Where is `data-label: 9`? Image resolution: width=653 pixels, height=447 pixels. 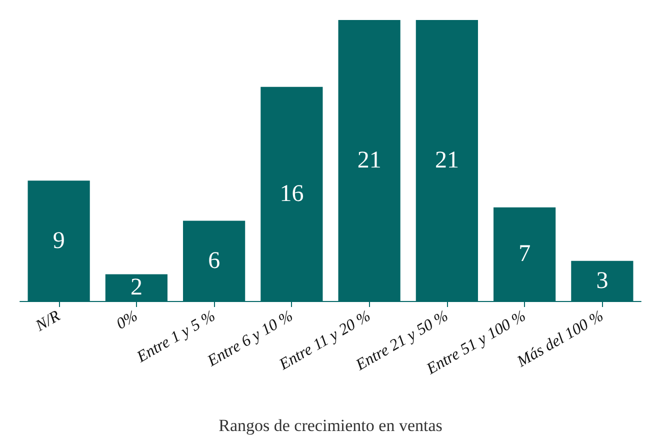 data-label: 9 is located at coordinates (58, 241).